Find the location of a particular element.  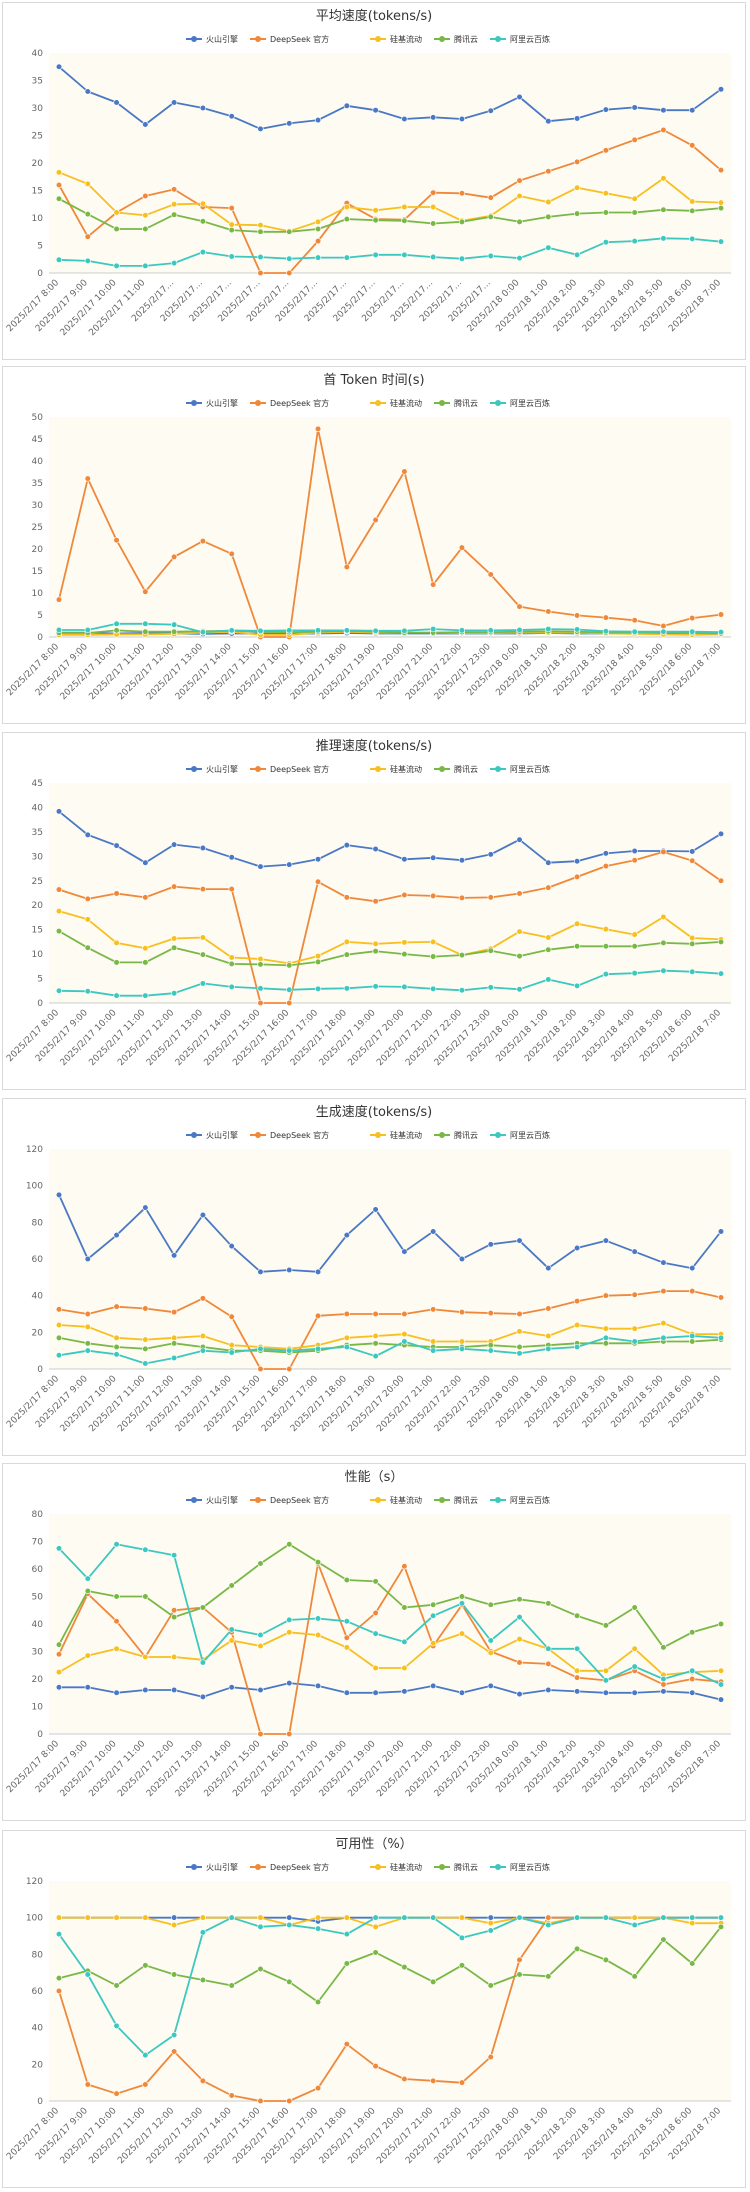

legend-item: 阿里云百炼 is located at coordinates (520, 1867).